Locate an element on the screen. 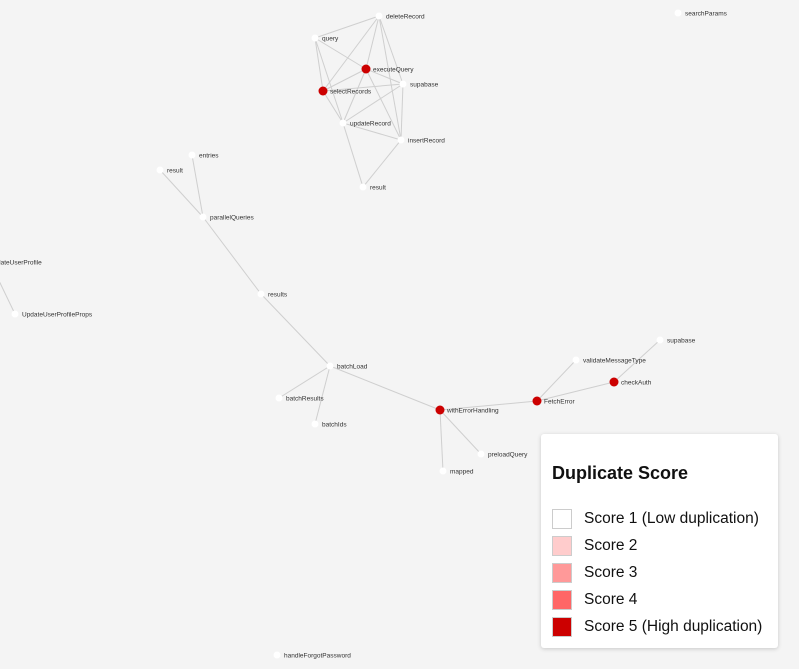 The image size is (799, 669). legend-label-score-2: Score 2 is located at coordinates (611, 545).